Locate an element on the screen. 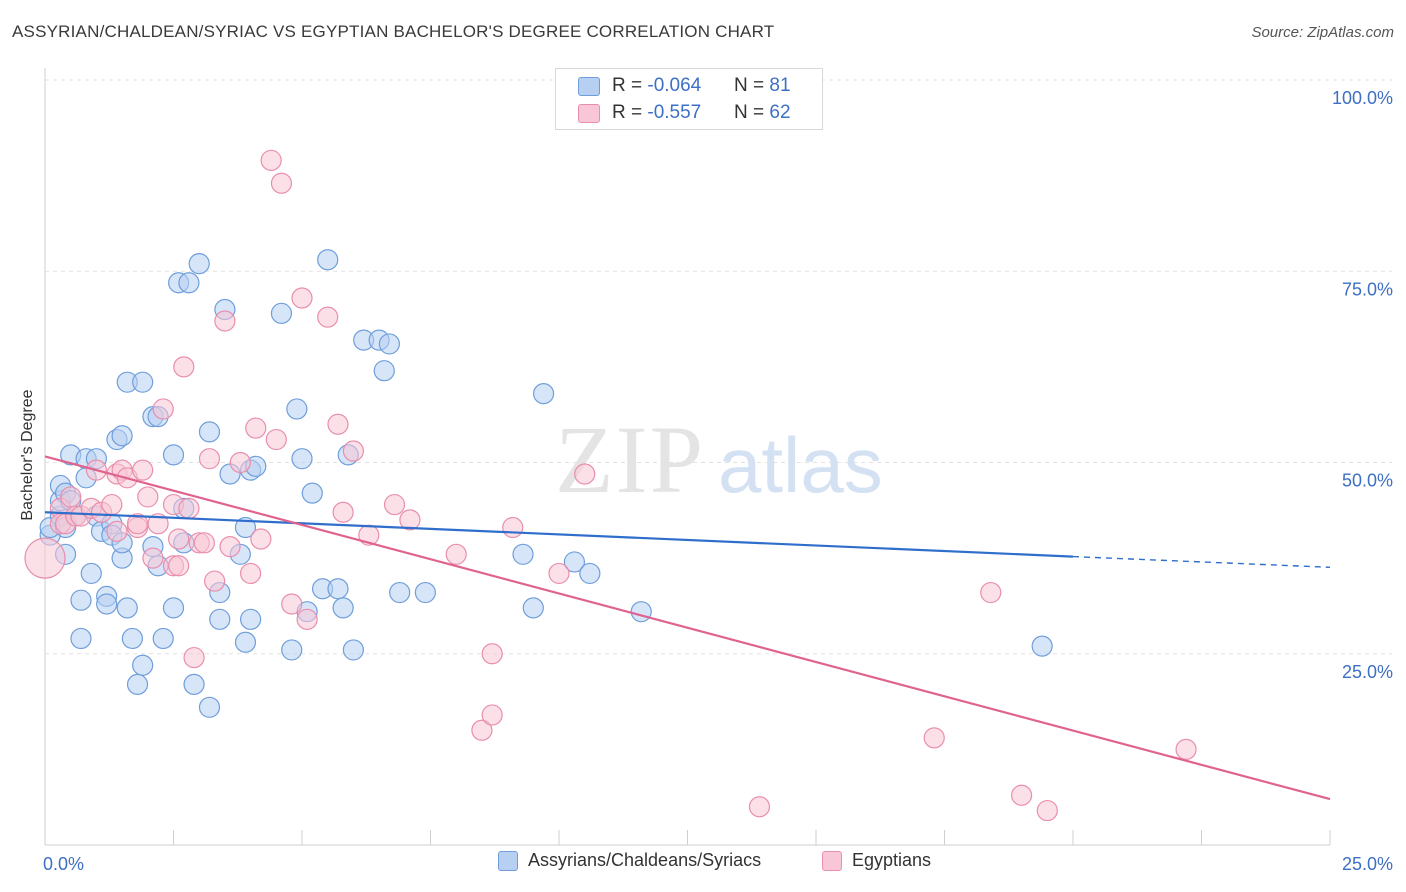  legend-item-assyrians: Assyrians/Chaldeans/Syriacs is located at coordinates (629, 860).